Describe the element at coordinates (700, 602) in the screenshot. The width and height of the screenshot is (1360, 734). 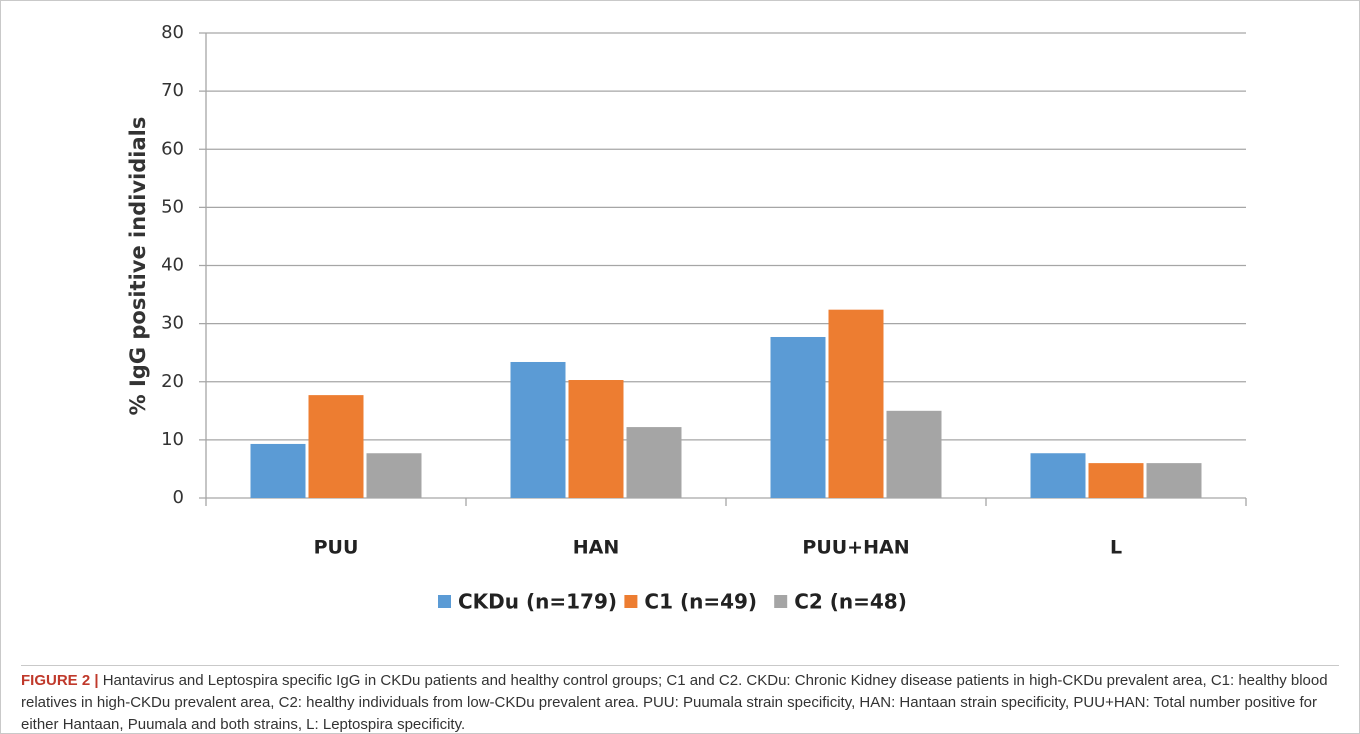
I see `legend-label: C1 (n=49)` at that location.